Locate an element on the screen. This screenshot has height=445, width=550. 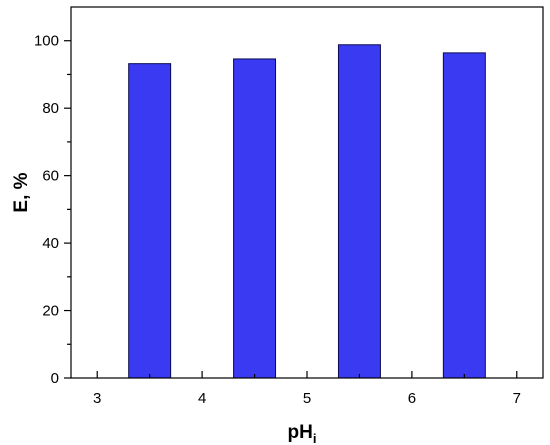
x-tick-label: 7 is located at coordinates (517, 398).